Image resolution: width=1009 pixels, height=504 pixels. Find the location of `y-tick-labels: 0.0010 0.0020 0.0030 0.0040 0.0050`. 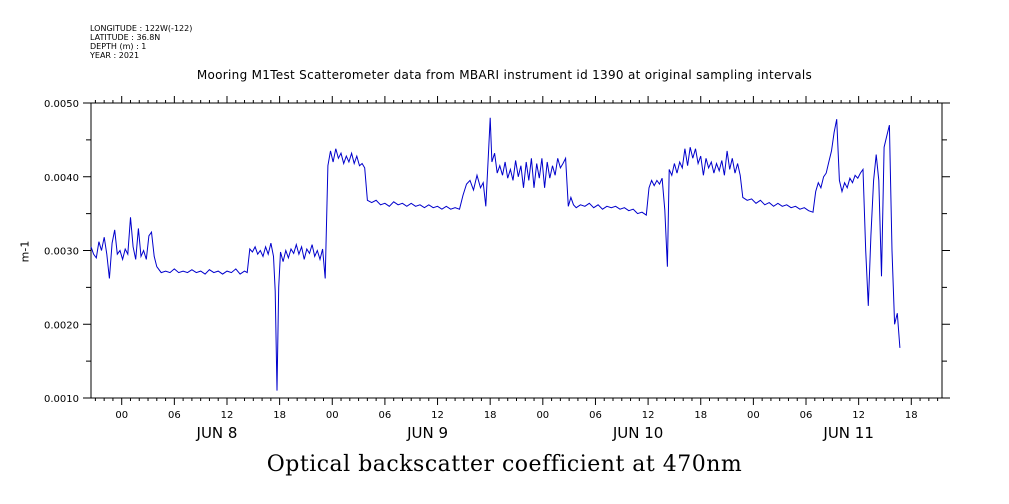

y-tick-labels: 0.0010 0.0020 0.0030 0.0040 0.0050 is located at coordinates (61, 252).